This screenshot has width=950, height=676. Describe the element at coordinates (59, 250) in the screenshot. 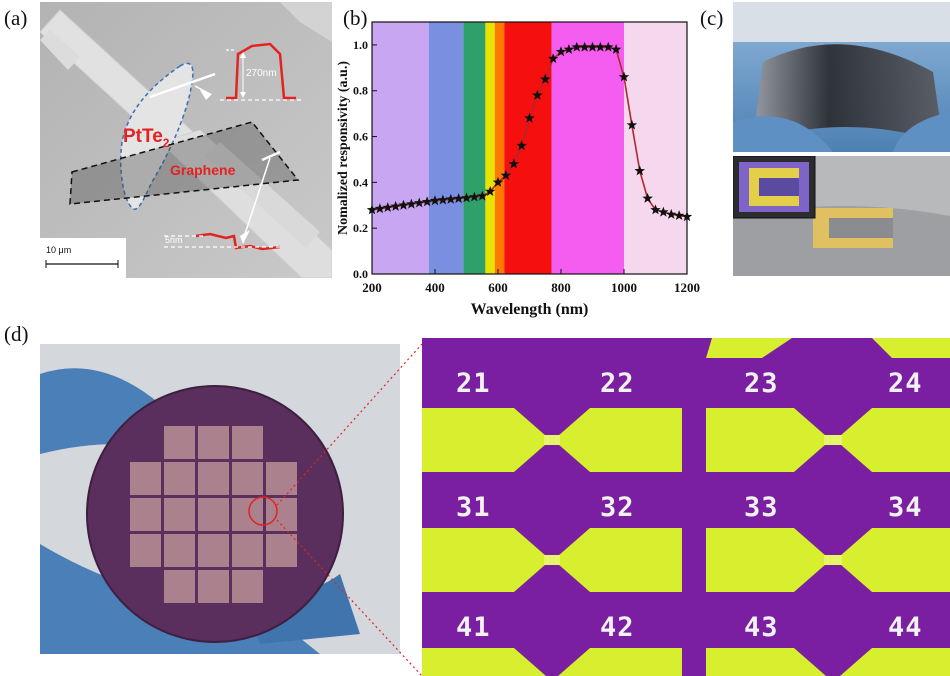

I see `scale-bar-label: 10 μm` at that location.